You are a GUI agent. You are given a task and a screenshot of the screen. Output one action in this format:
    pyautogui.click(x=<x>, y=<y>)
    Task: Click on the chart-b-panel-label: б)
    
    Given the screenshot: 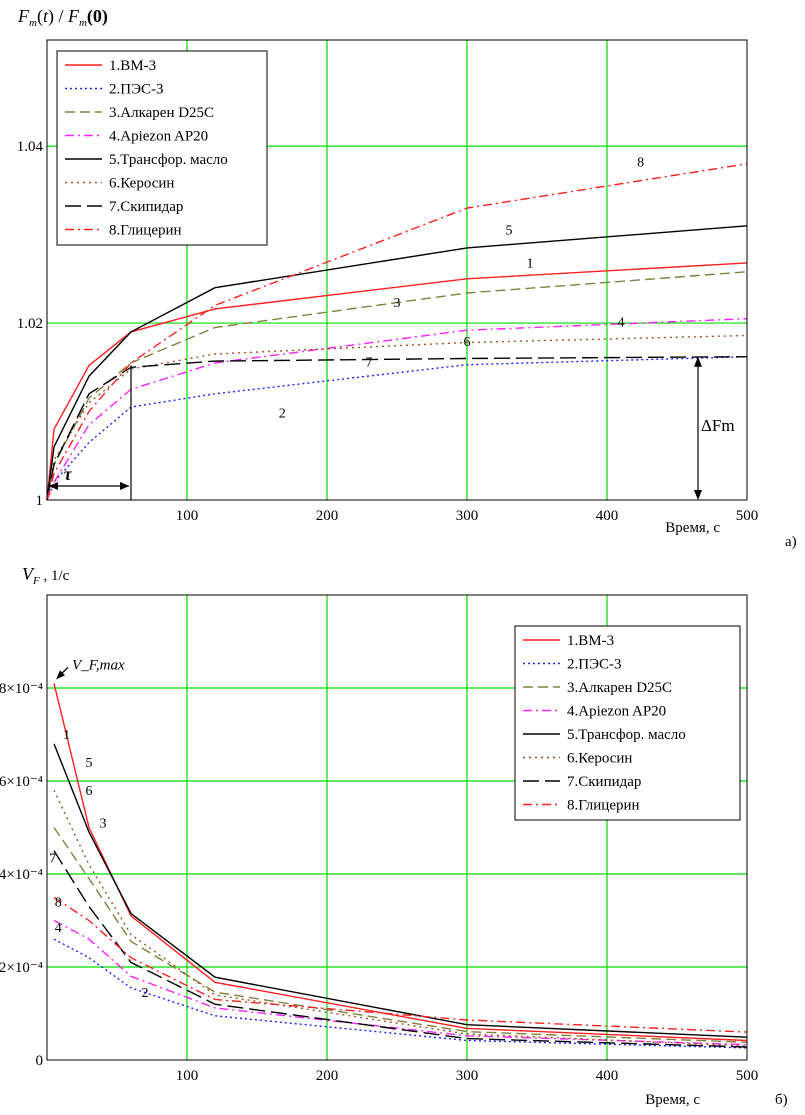 What is the action you would take?
    pyautogui.click(x=781, y=1100)
    